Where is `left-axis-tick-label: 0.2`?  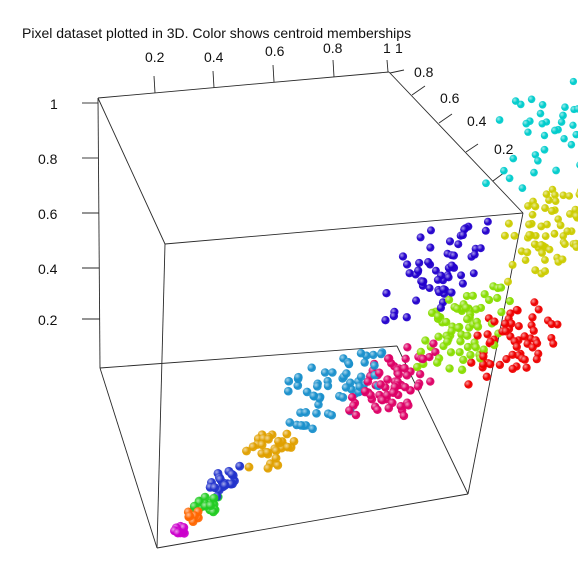
left-axis-tick-label: 0.2 is located at coordinates (48, 320).